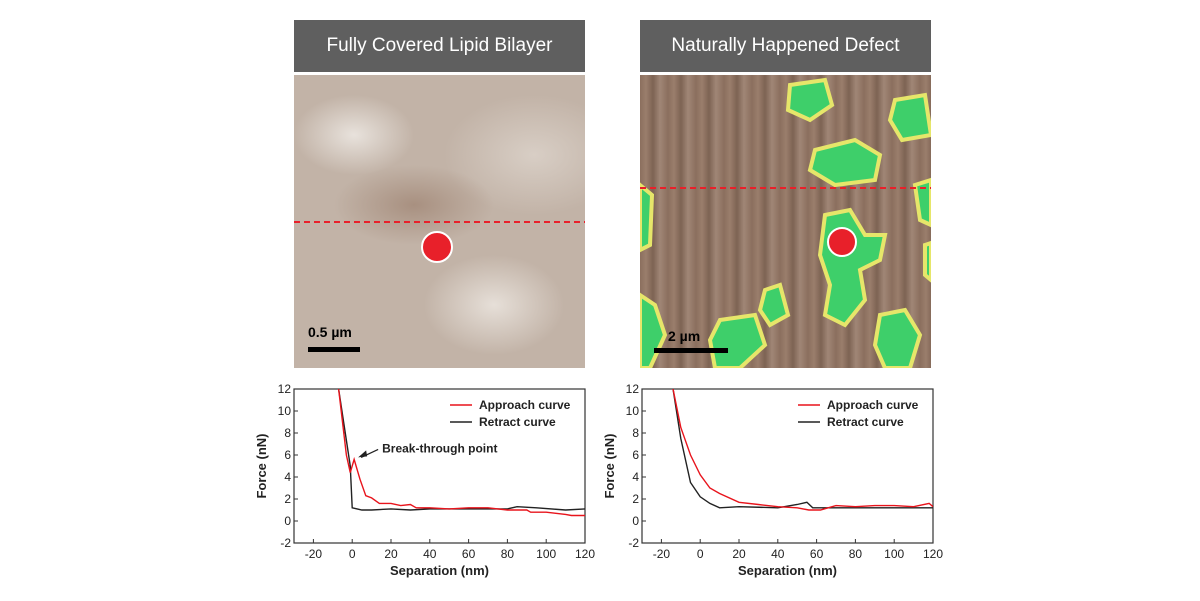 This screenshot has height=601, width=1200. I want to click on afm-image-defect: 2 µm, so click(785, 221).